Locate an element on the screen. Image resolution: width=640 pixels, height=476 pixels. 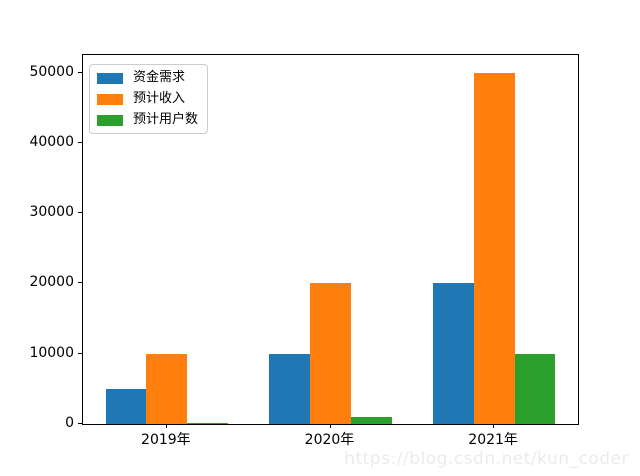
bar-series0-cat0 is located at coordinates (126, 406).